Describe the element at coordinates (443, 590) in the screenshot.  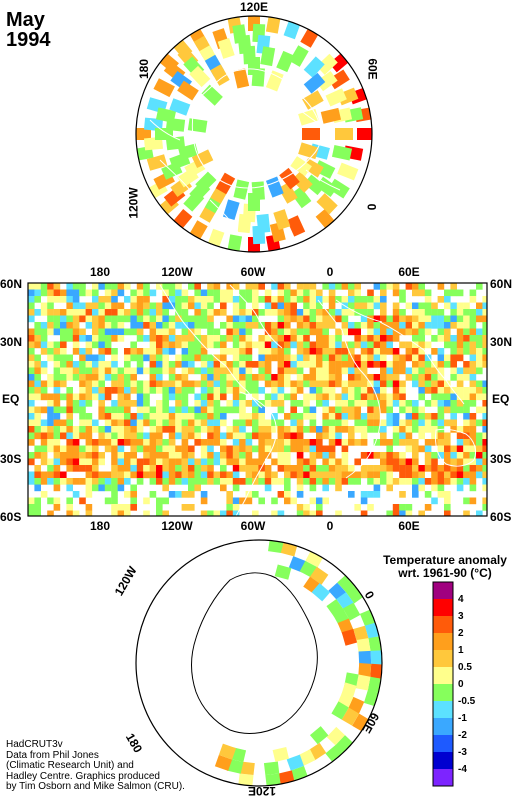
I see `legend-swatch` at that location.